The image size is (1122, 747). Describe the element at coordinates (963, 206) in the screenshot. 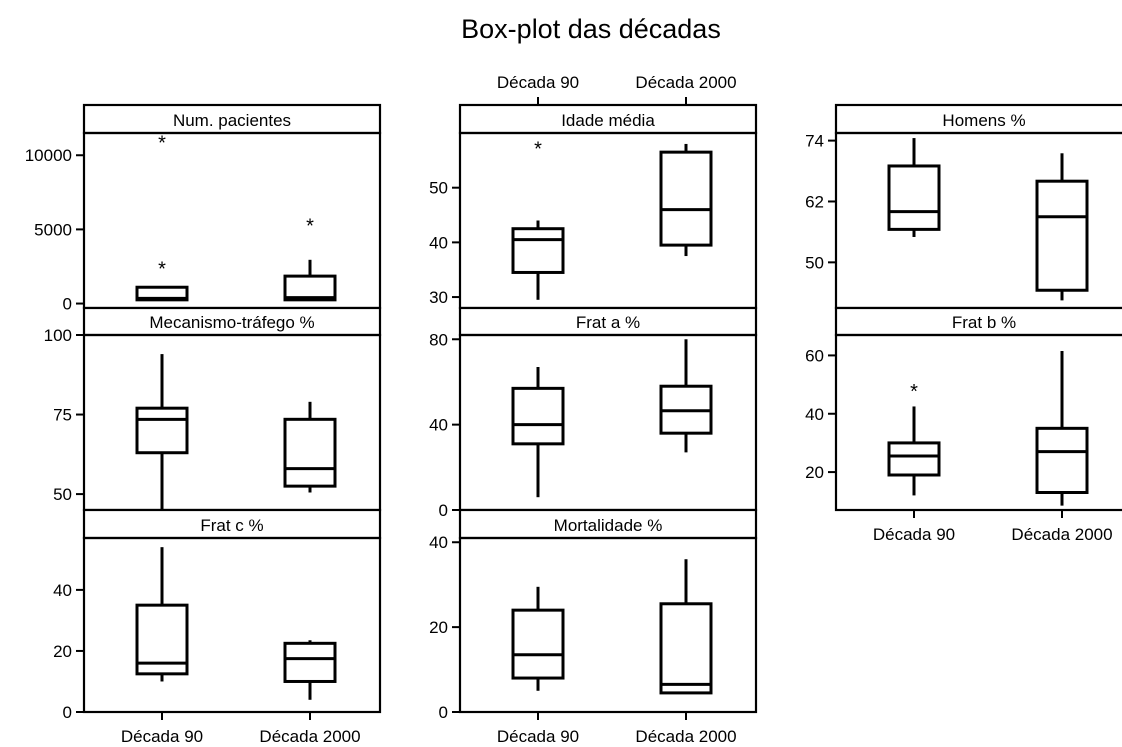

I see `panel-3: Homens % 50 62 74` at that location.